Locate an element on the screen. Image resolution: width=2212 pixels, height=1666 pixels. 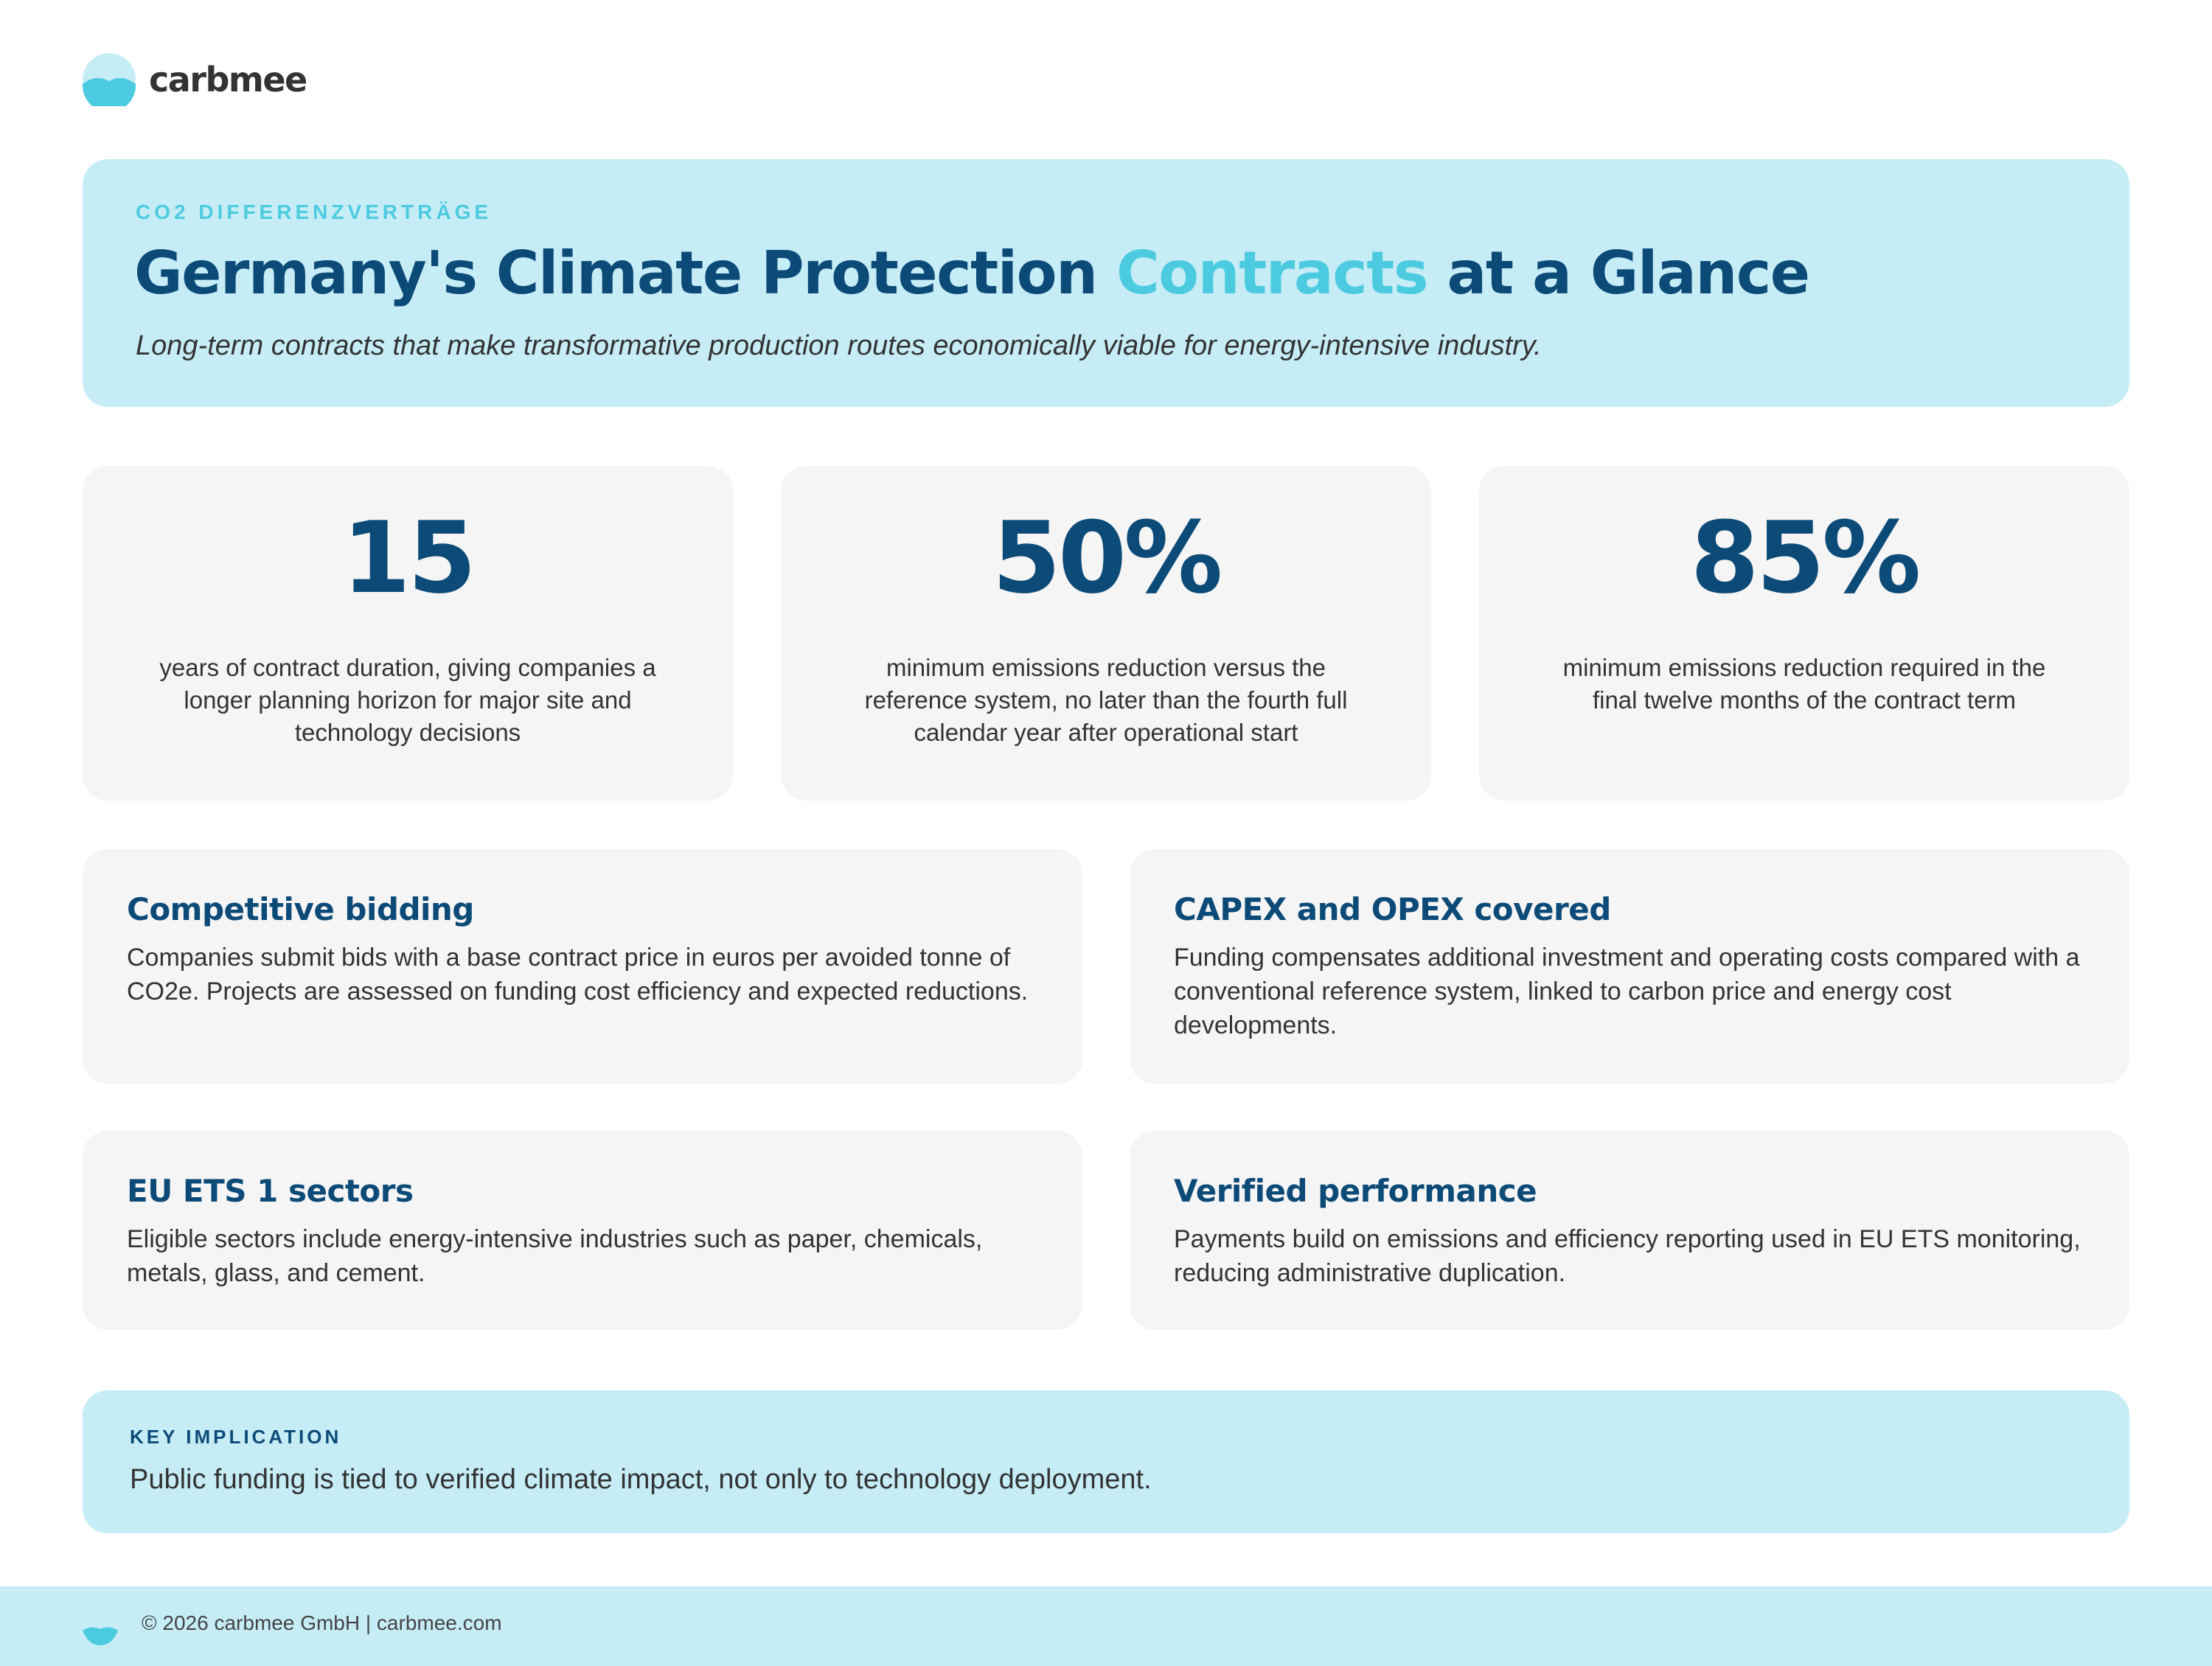
stat-value: 85% is located at coordinates (1805, 558).